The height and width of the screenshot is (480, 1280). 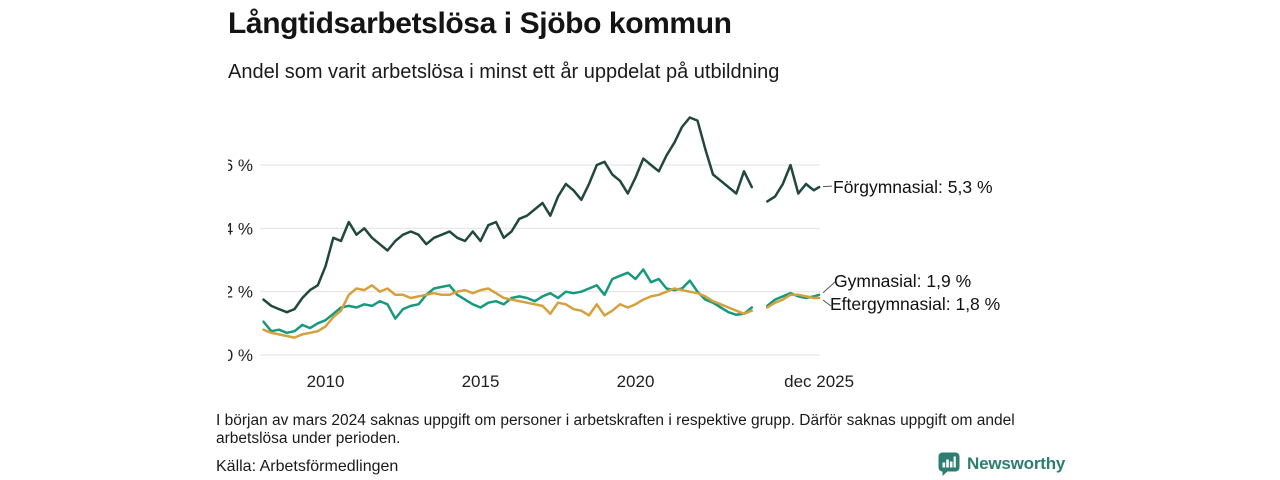 I want to click on label-connector-gymnasial, so click(x=829, y=287).